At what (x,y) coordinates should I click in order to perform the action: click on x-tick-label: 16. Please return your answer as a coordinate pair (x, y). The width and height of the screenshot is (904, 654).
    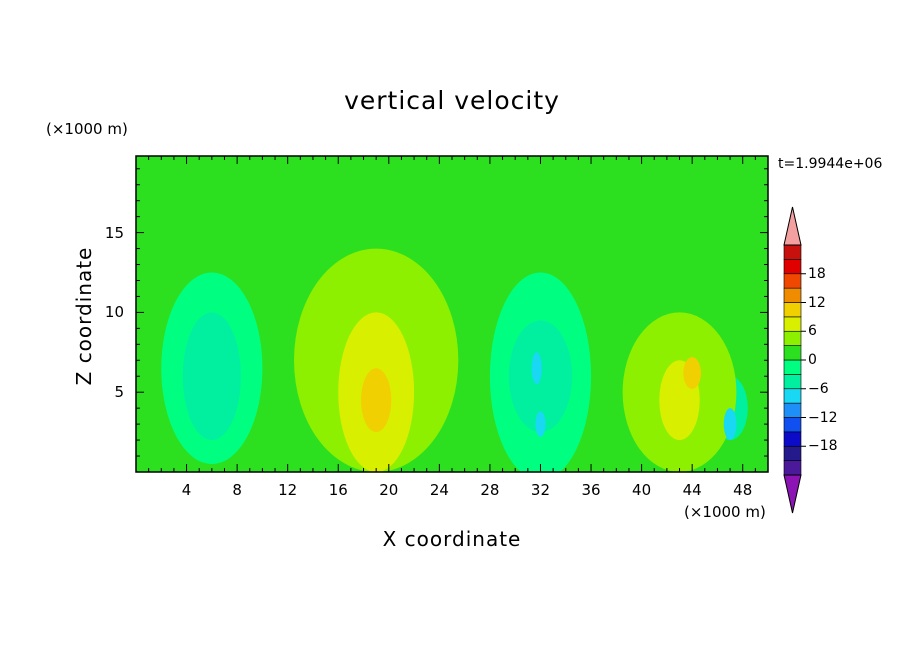
    Looking at the image, I should click on (338, 490).